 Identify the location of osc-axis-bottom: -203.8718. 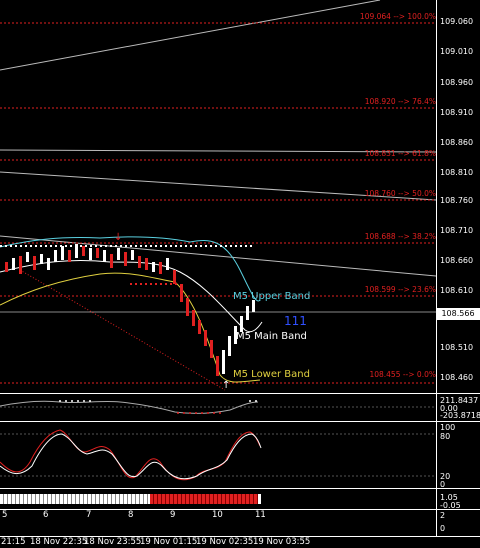
(460, 415).